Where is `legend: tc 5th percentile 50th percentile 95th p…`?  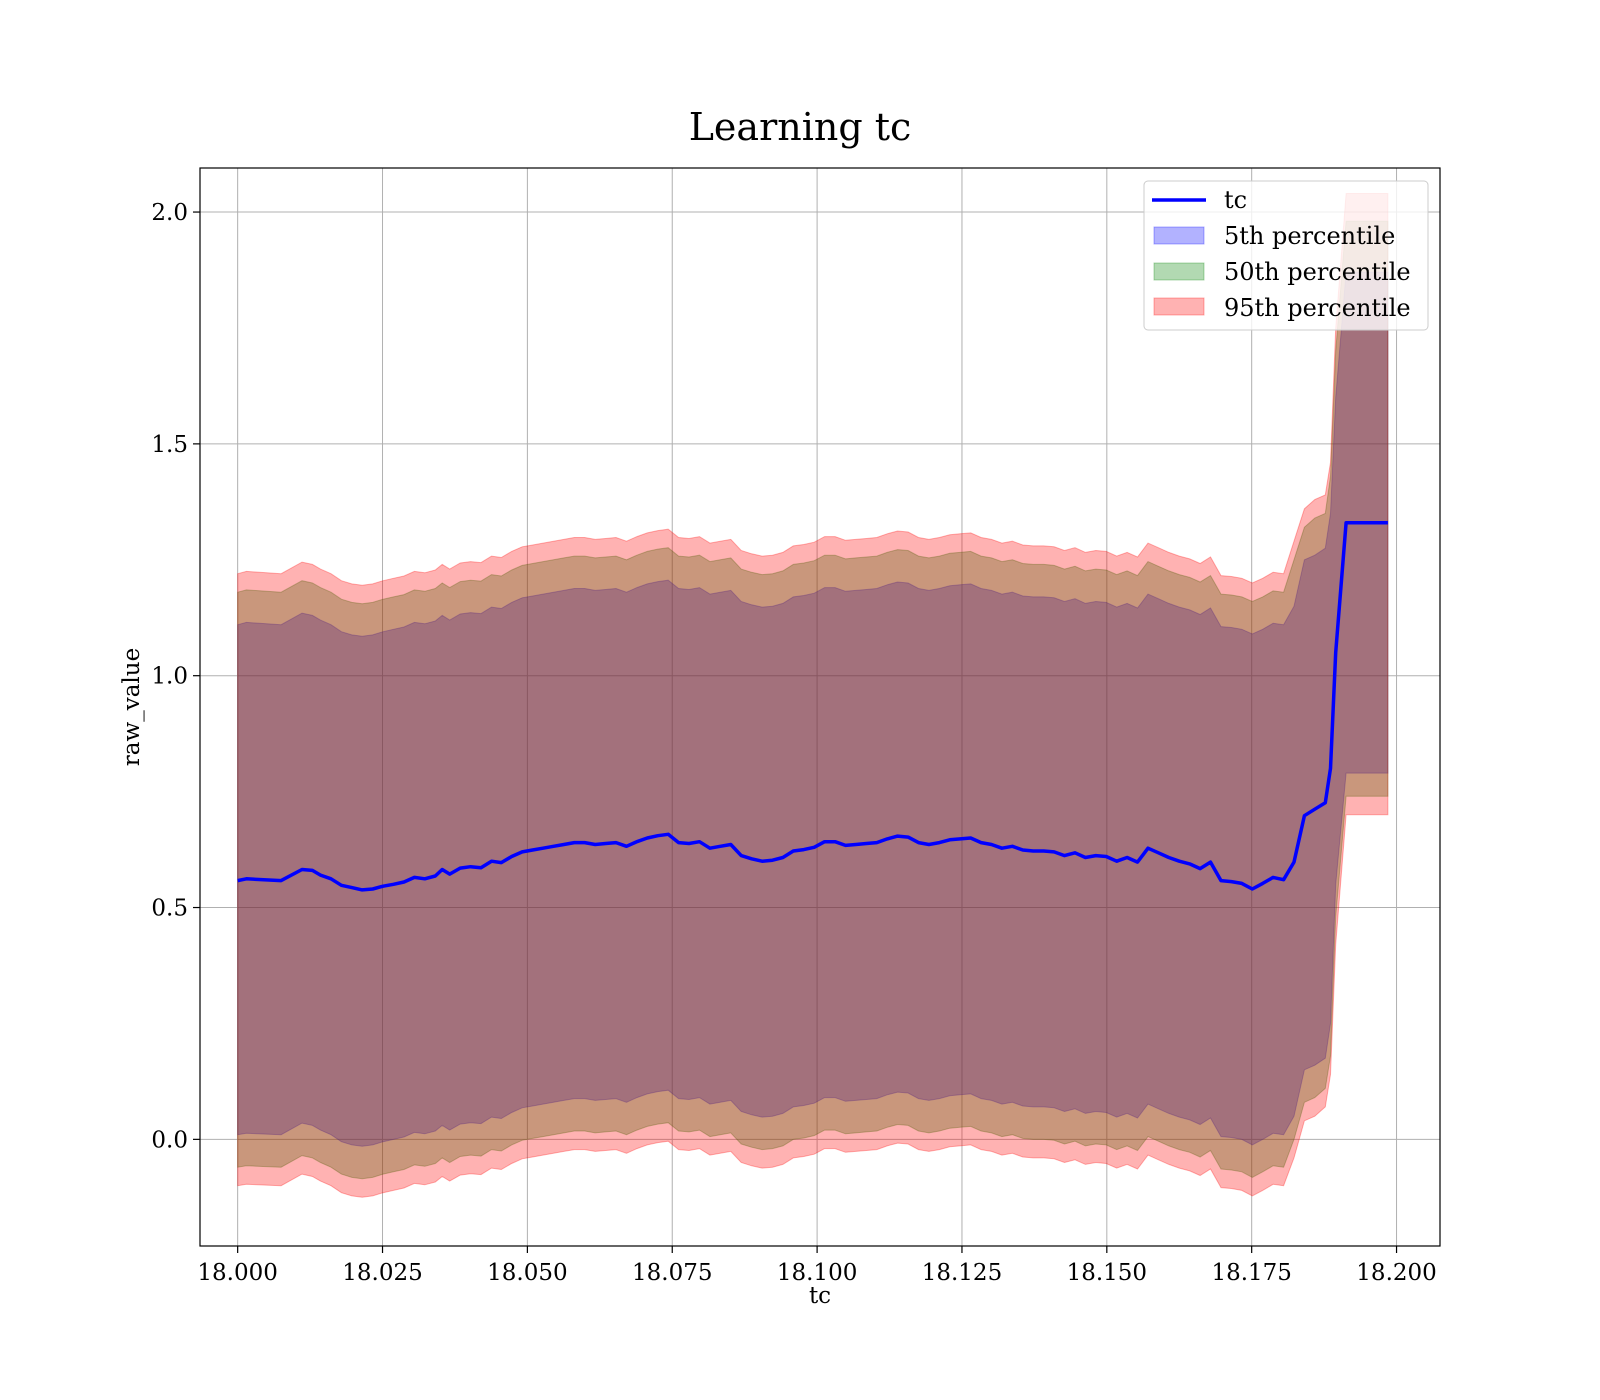
legend: tc 5th percentile 50th percentile 95th p… is located at coordinates (1286, 255).